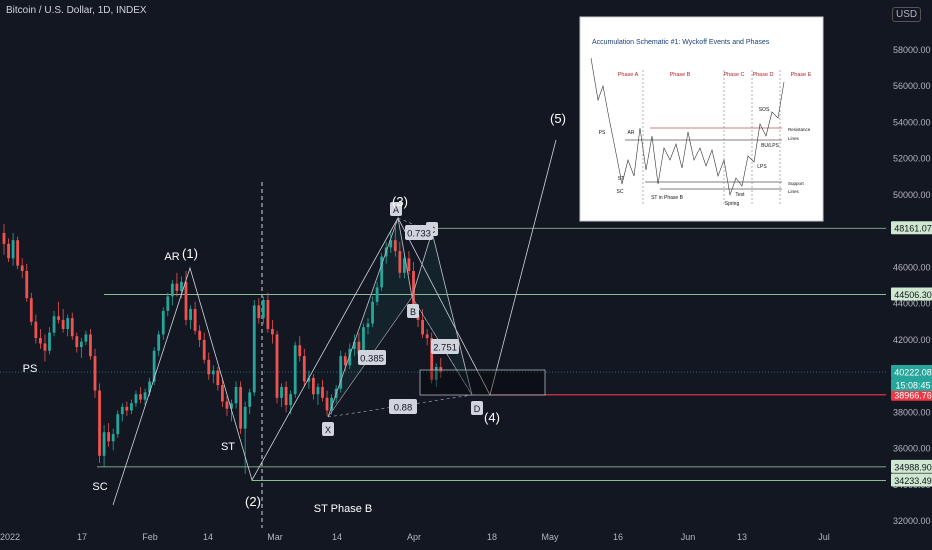  Describe the element at coordinates (912, 304) in the screenshot. I see `y-tick-label: 44000.00` at that location.